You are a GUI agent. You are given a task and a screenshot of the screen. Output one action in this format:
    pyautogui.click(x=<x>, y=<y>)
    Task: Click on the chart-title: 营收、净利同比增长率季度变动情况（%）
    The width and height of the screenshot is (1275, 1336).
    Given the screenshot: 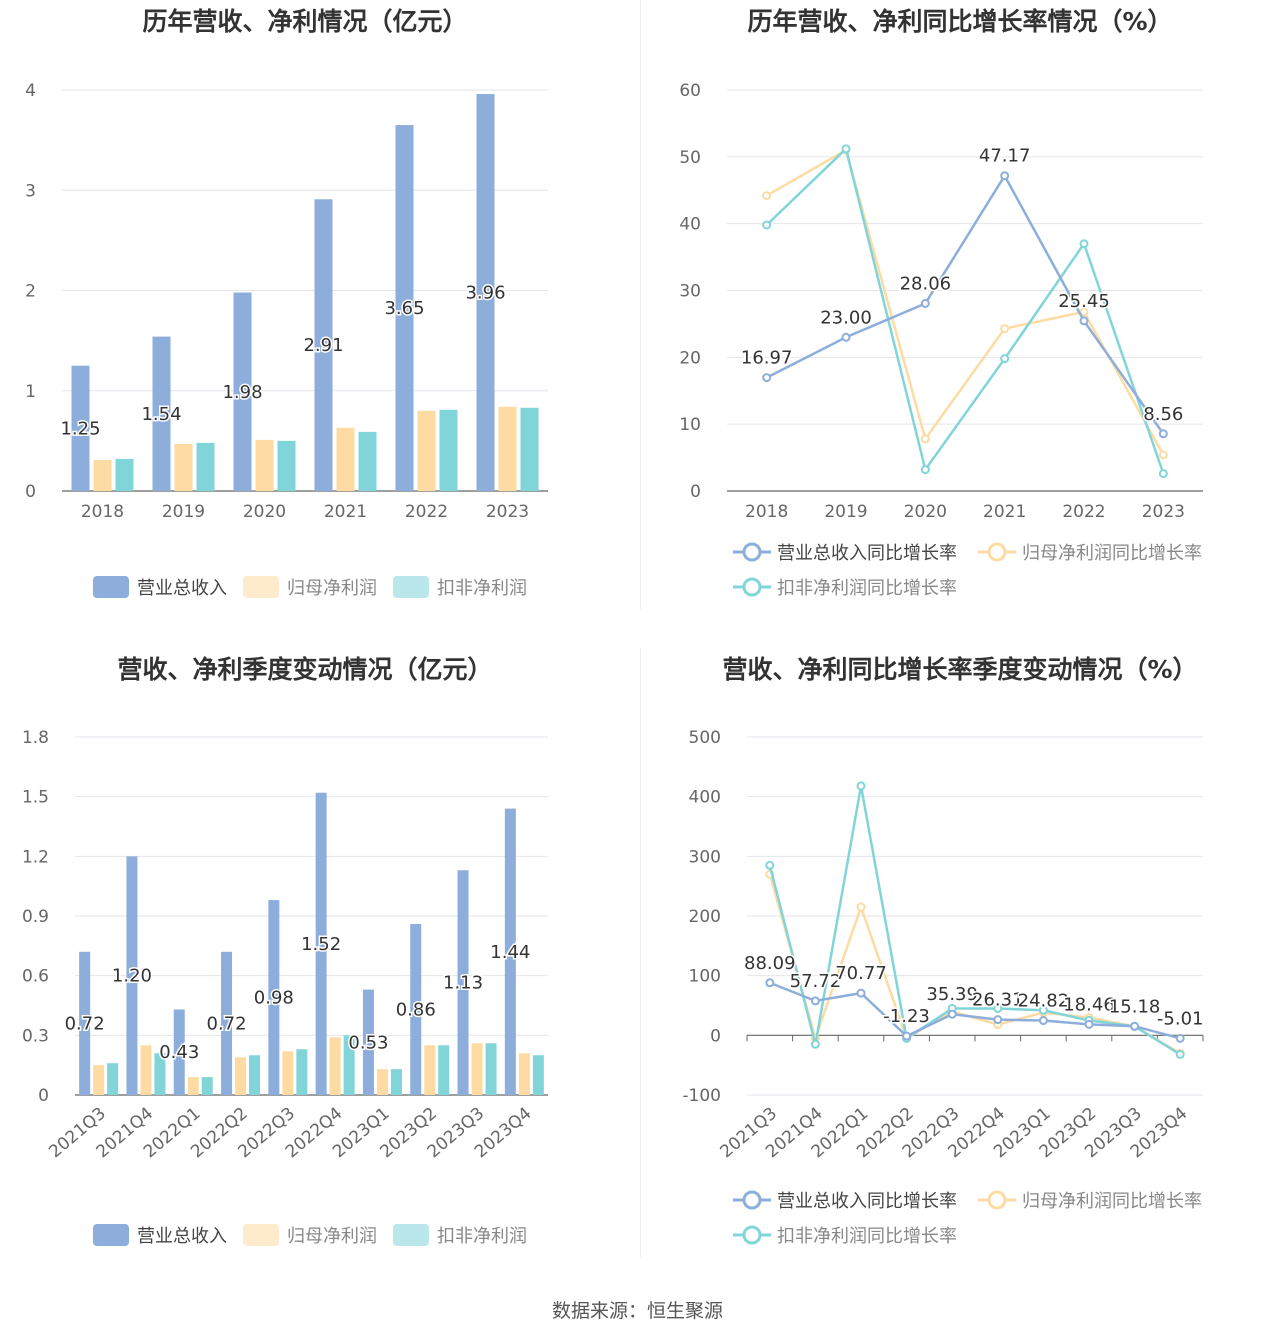 What is the action you would take?
    pyautogui.click(x=959, y=669)
    